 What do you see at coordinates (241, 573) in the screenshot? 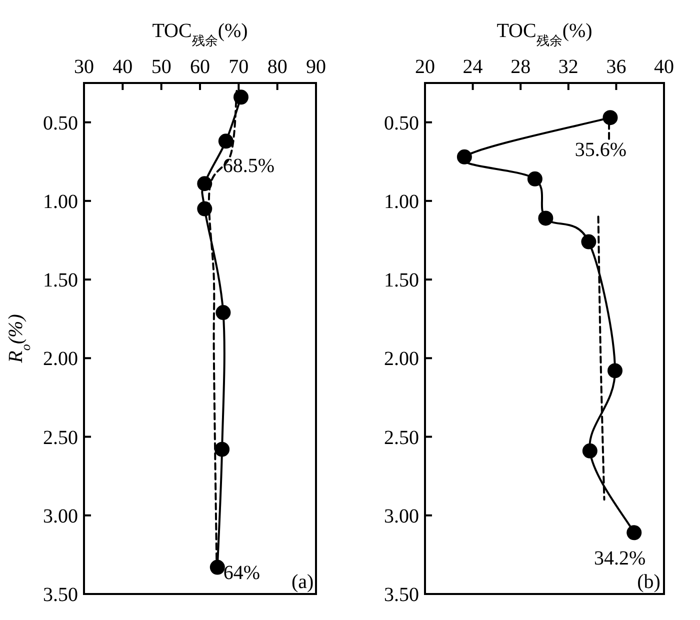
I see `annotation: 64%` at bounding box center [241, 573].